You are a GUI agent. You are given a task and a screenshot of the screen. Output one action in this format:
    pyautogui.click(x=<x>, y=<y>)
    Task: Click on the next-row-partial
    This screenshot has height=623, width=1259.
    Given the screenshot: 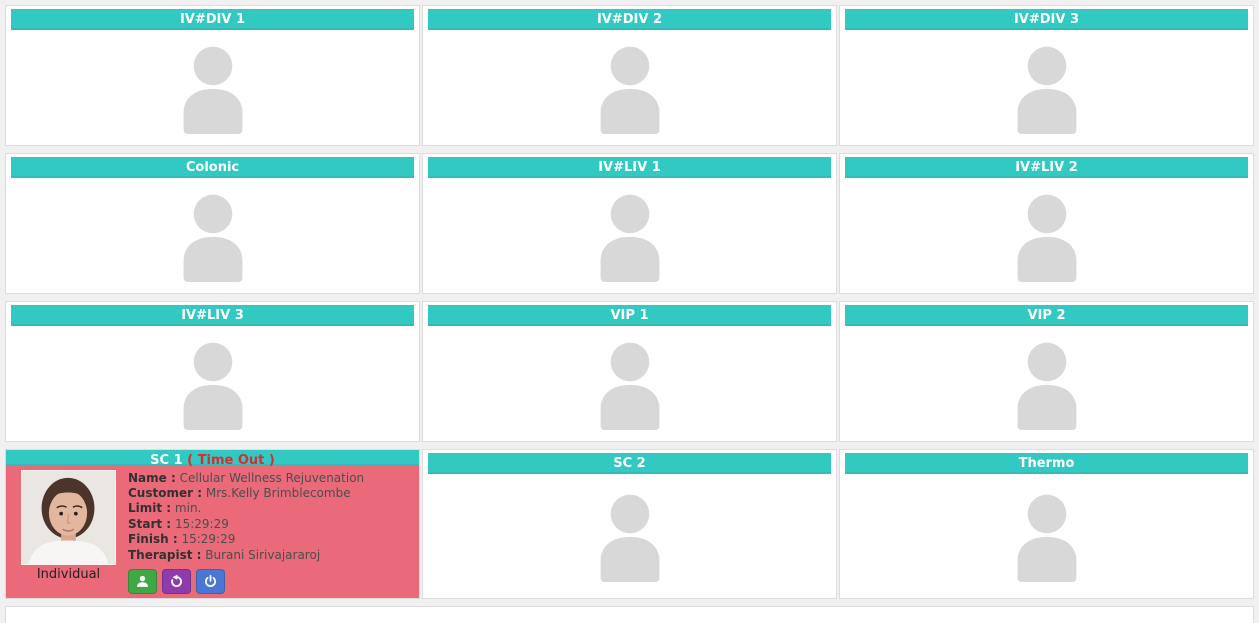 What is the action you would take?
    pyautogui.click(x=629, y=614)
    